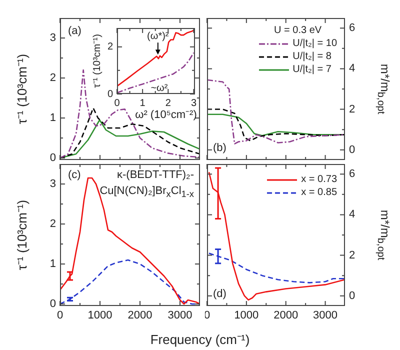  I want to click on annotation: (c), so click(74, 175).